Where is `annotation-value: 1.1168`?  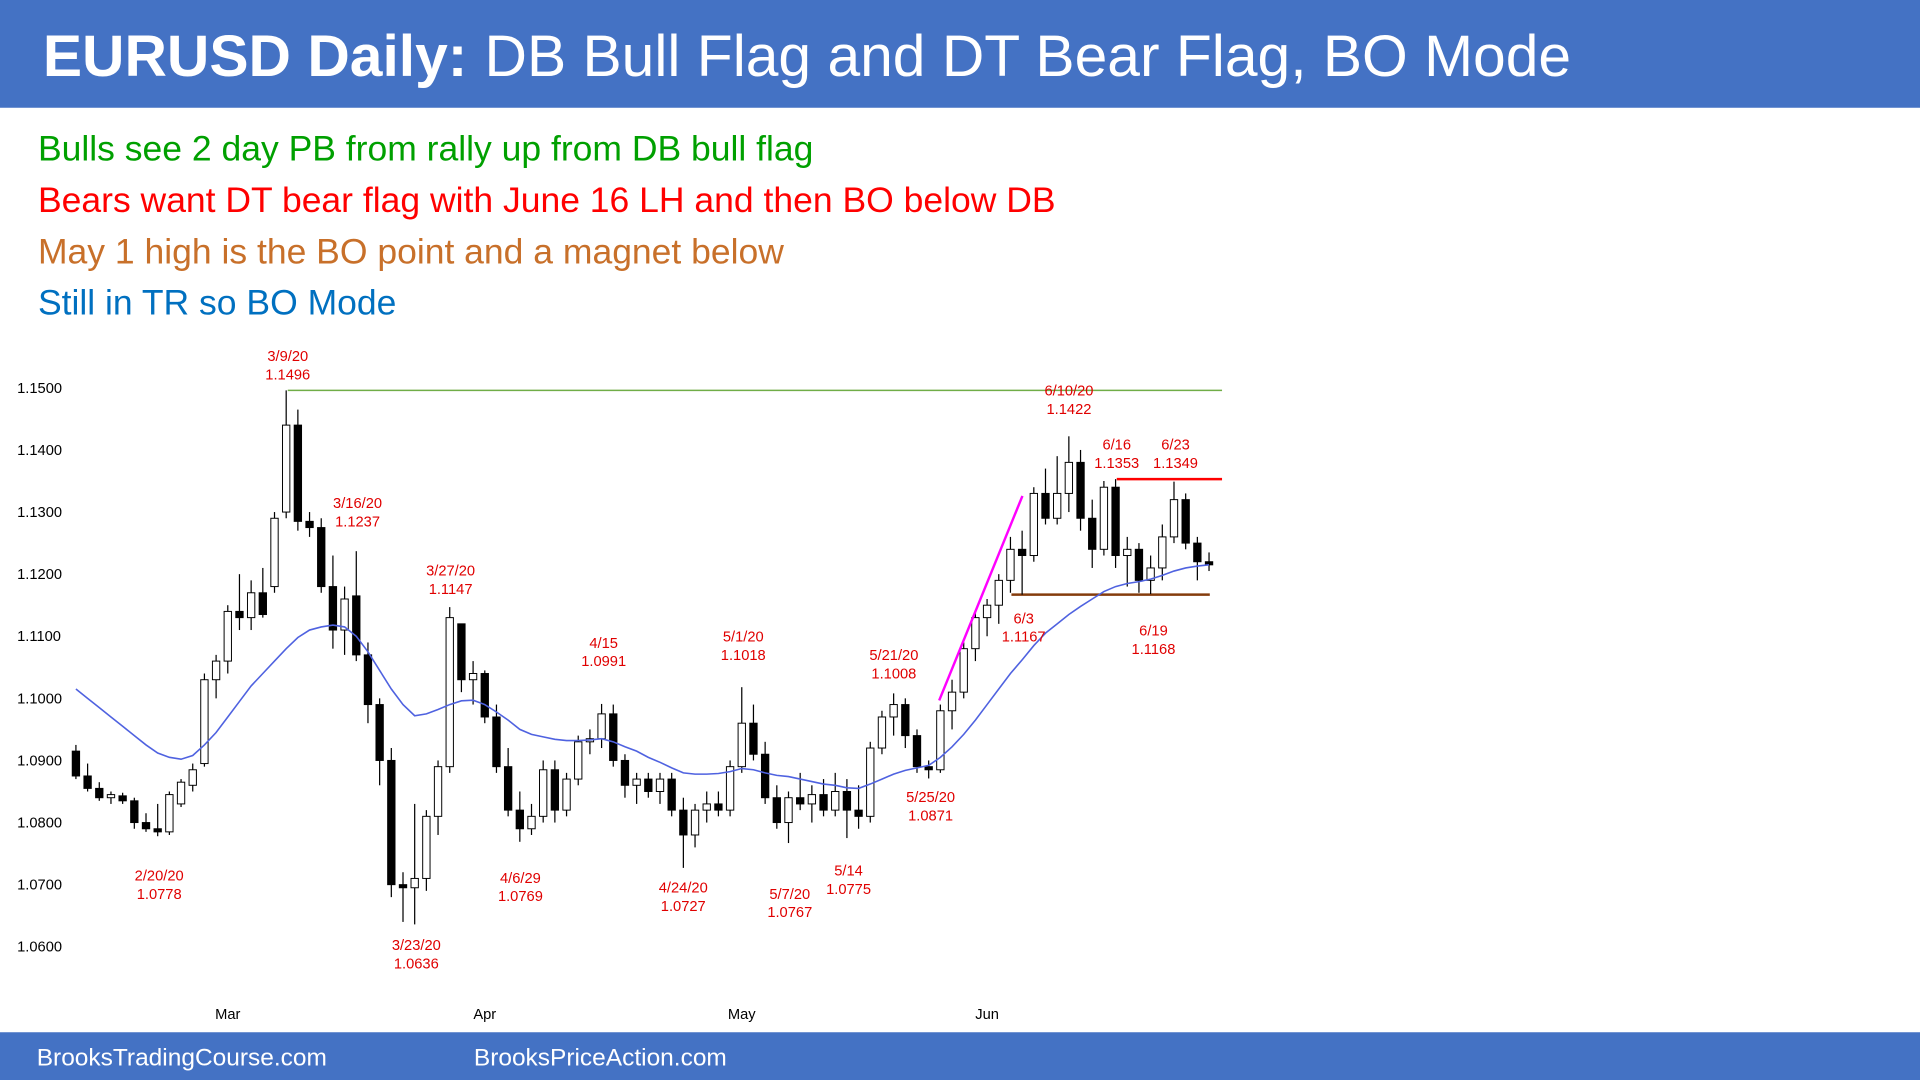 annotation-value: 1.1168 is located at coordinates (1154, 650).